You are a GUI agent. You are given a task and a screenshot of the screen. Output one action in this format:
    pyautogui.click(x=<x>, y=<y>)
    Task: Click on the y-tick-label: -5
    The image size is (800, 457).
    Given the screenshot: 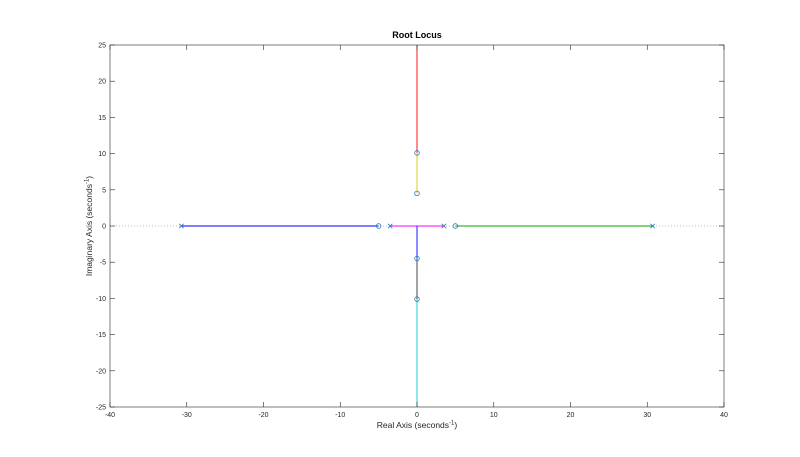 What is the action you would take?
    pyautogui.click(x=103, y=263)
    